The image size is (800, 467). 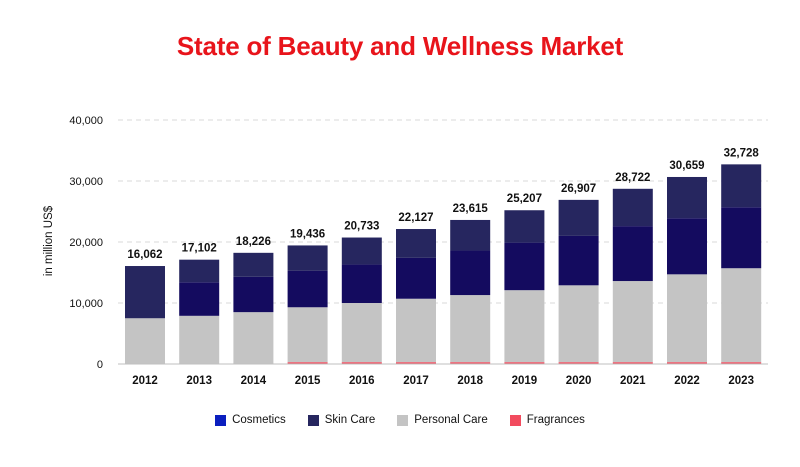 I want to click on legend-label: Personal Care, so click(x=451, y=420).